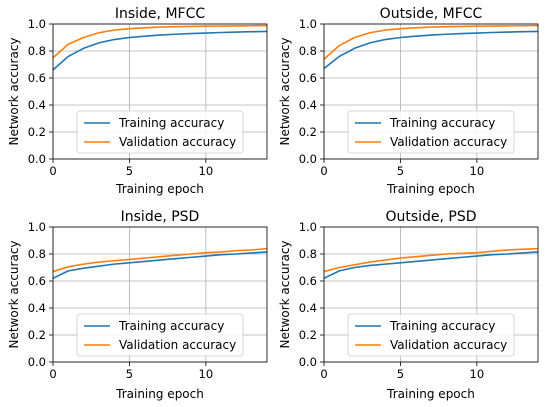  What do you see at coordinates (430, 217) in the screenshot?
I see `chart-title: Outside, PSD` at bounding box center [430, 217].